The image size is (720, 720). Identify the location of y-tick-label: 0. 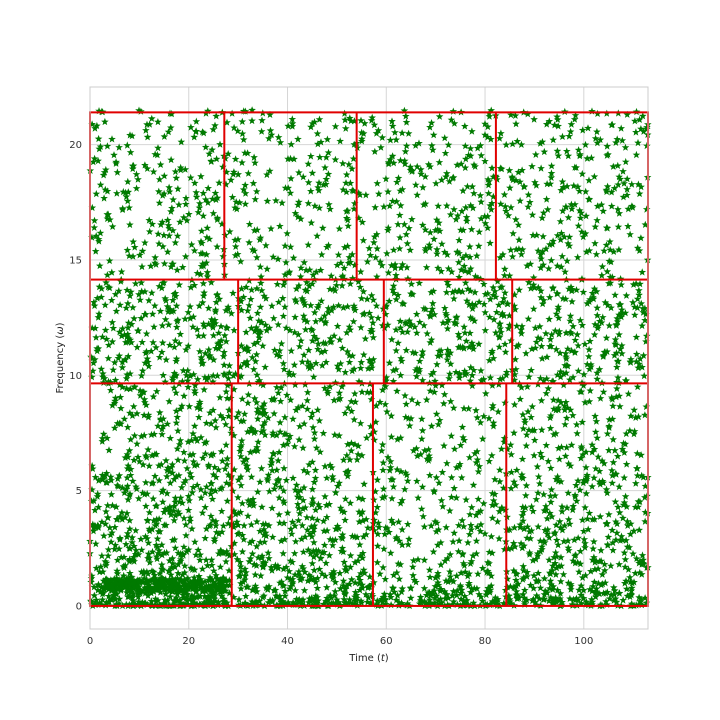
(79, 606).